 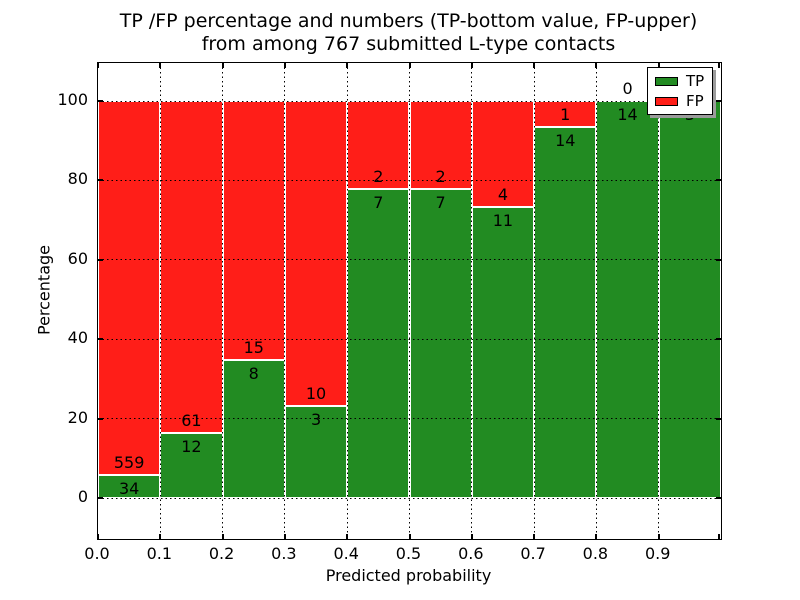 What do you see at coordinates (627, 88) in the screenshot?
I see `bar-label-fp: 0` at bounding box center [627, 88].